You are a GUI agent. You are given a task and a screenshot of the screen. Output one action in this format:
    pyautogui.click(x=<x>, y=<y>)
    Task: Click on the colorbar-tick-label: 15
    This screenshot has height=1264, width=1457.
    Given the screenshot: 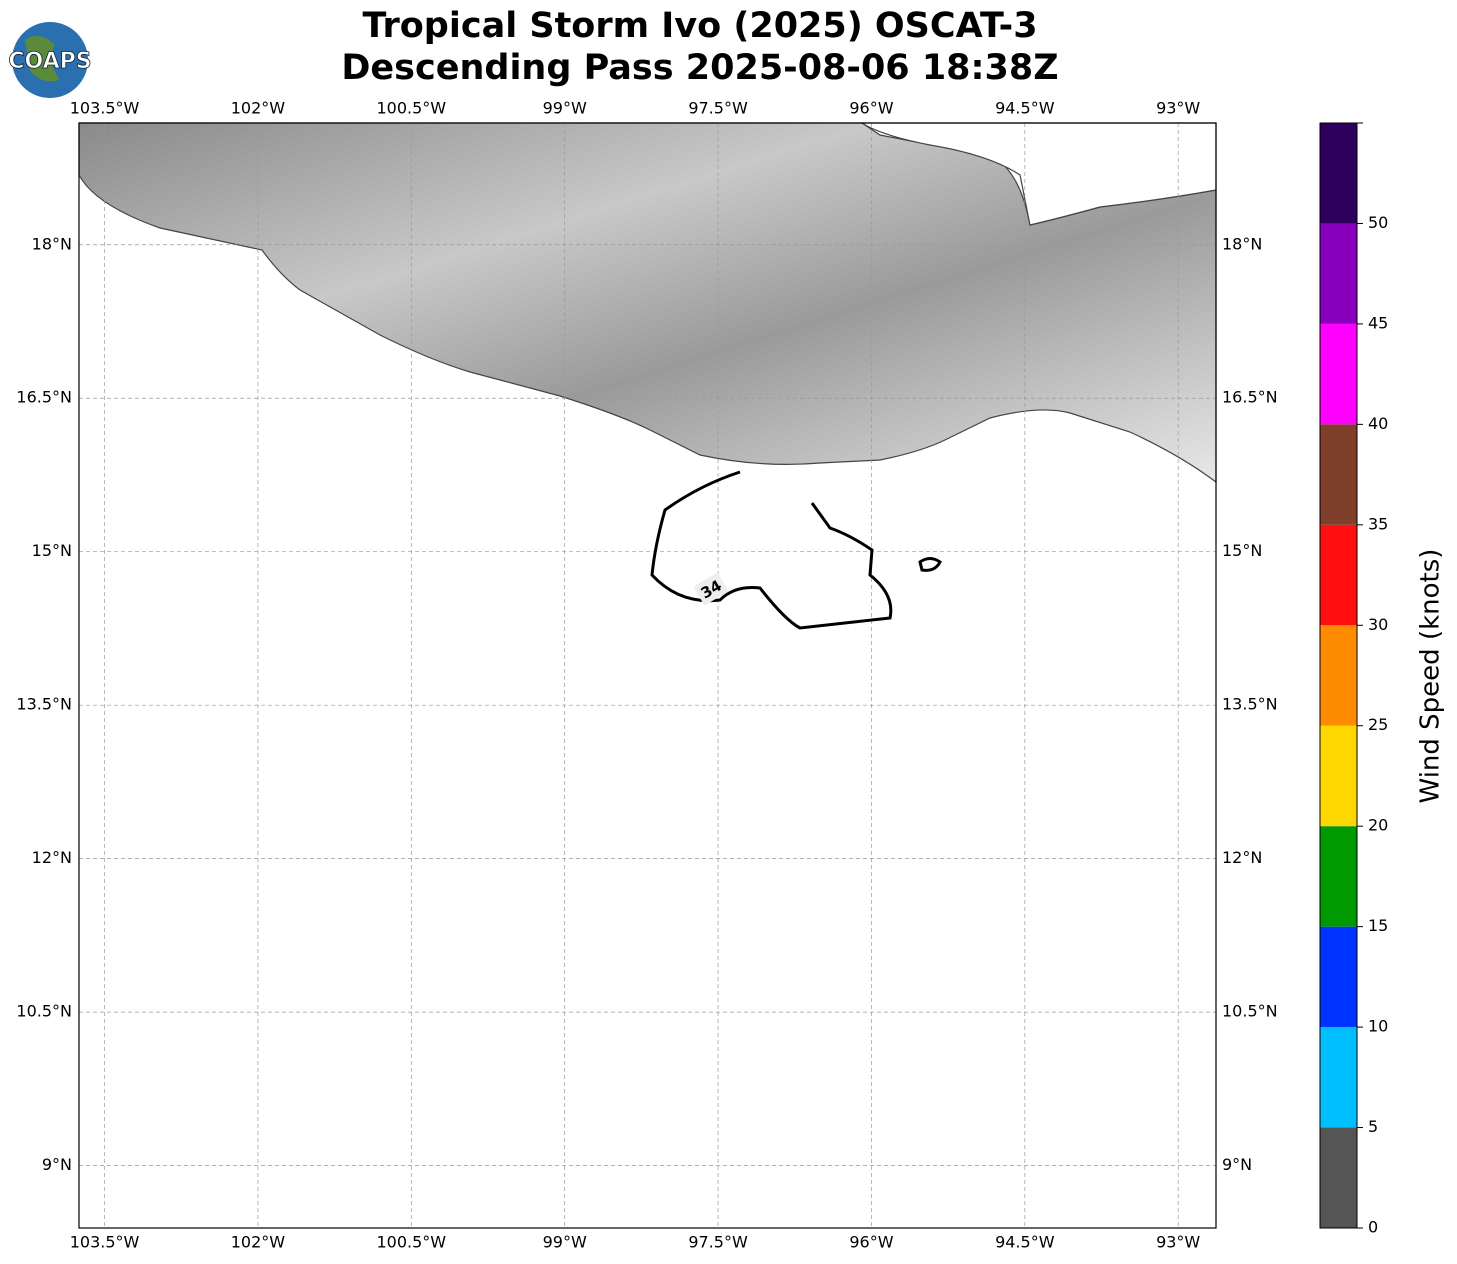 What is the action you would take?
    pyautogui.click(x=1378, y=925)
    